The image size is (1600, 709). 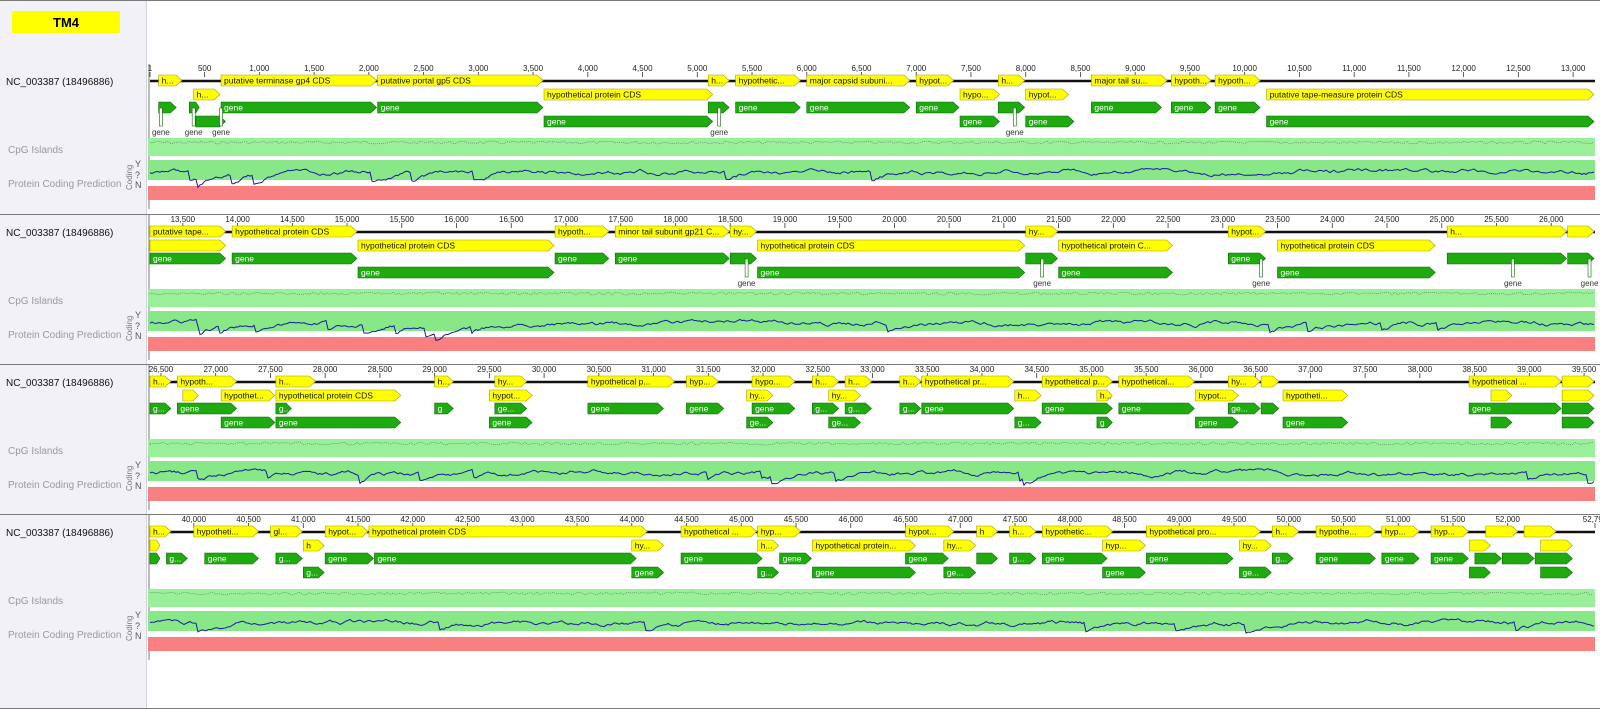 What do you see at coordinates (248, 519) in the screenshot?
I see `ruler-tick-label: 40,500` at bounding box center [248, 519].